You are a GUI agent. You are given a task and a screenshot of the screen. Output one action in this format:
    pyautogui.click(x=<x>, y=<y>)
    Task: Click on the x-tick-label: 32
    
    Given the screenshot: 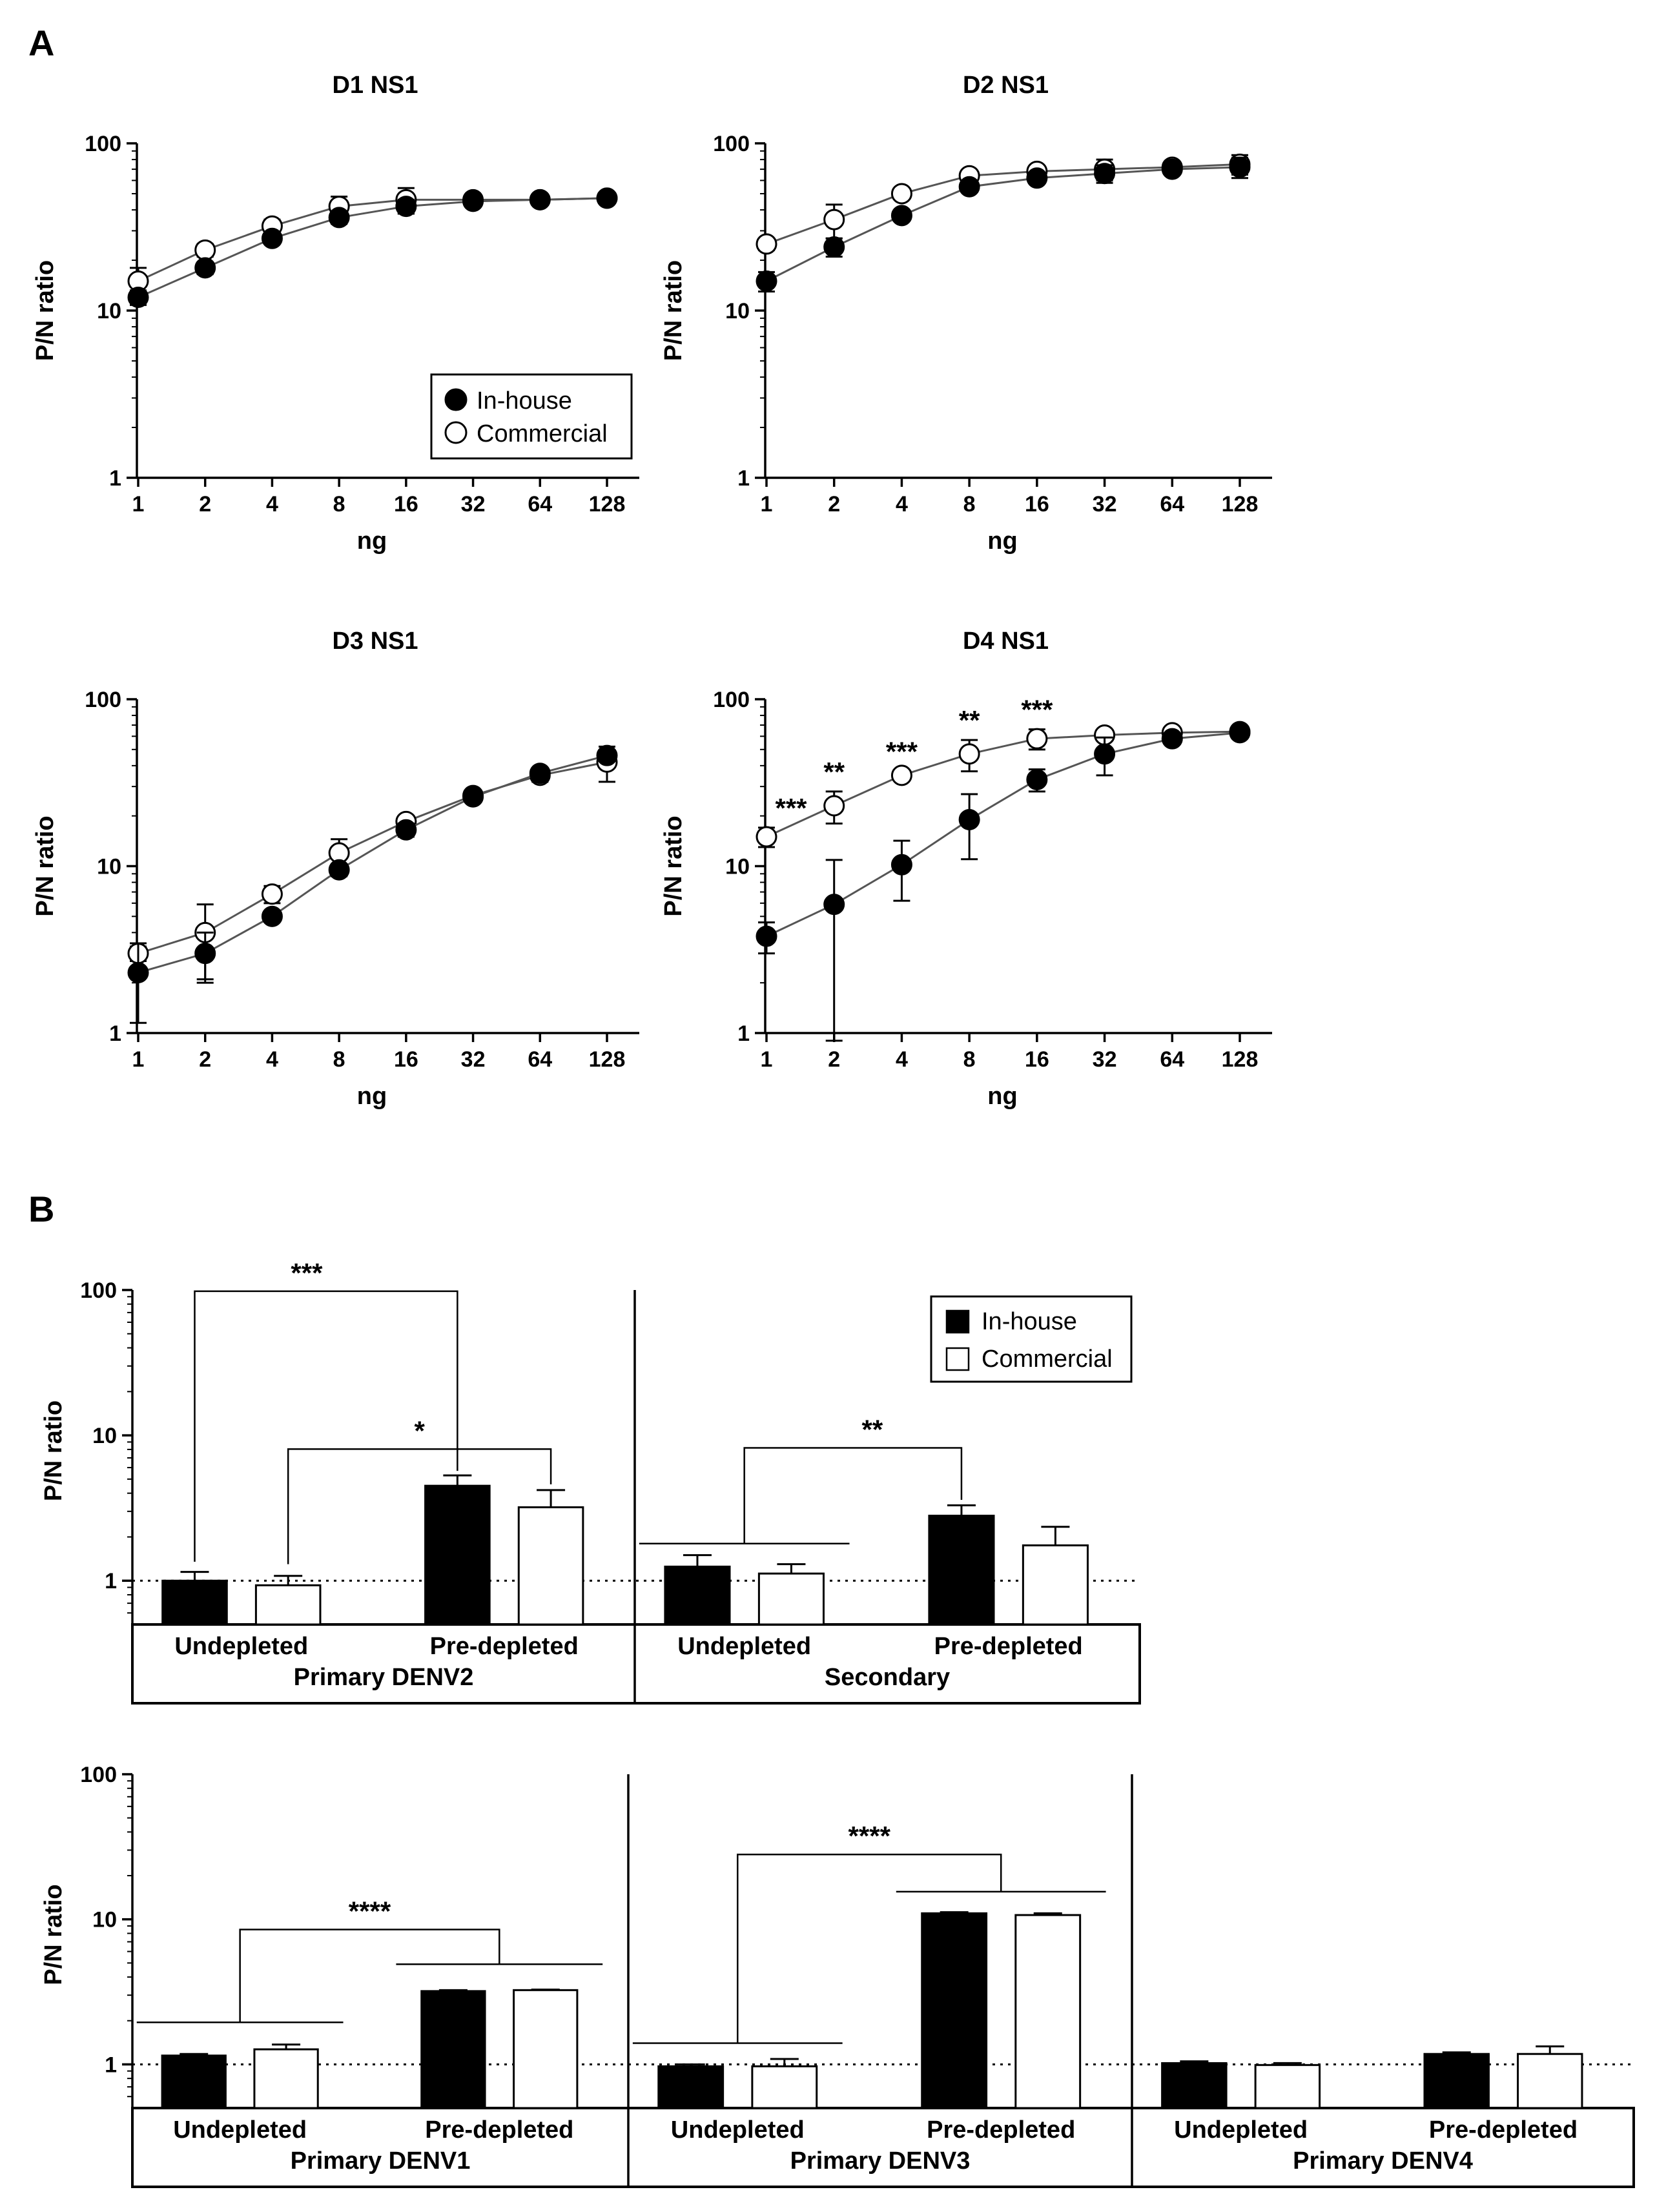 What is the action you would take?
    pyautogui.click(x=1105, y=1059)
    